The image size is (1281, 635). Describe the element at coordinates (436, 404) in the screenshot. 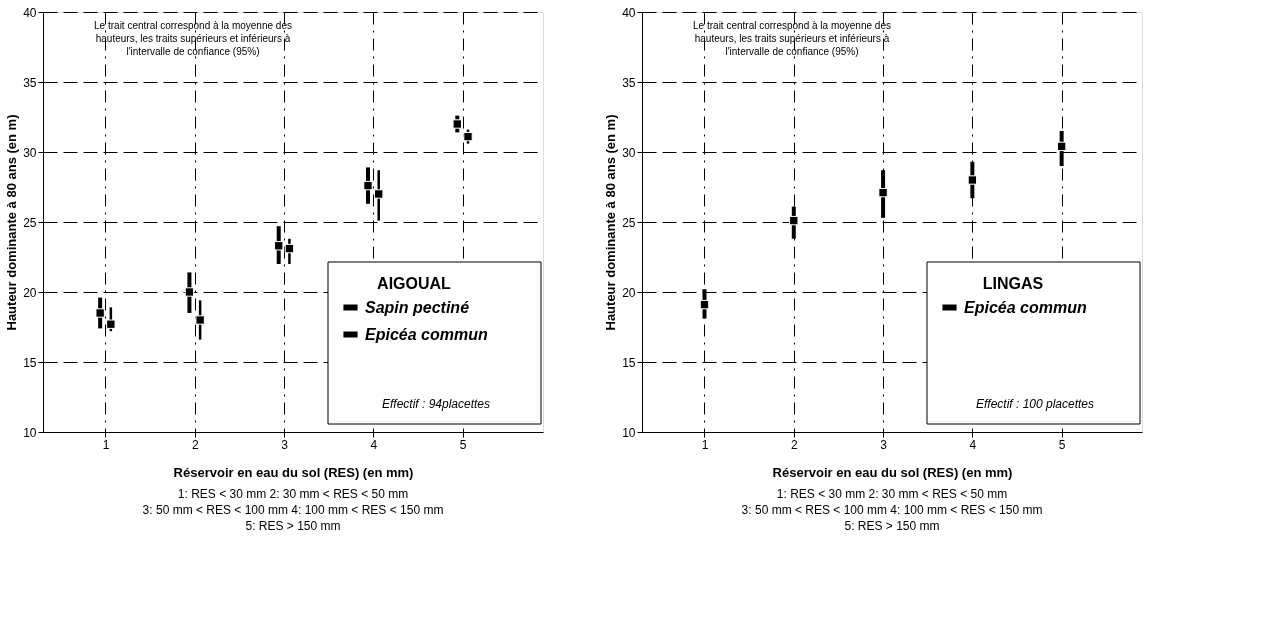

I see `annotation: Effectif : 94placettes` at that location.